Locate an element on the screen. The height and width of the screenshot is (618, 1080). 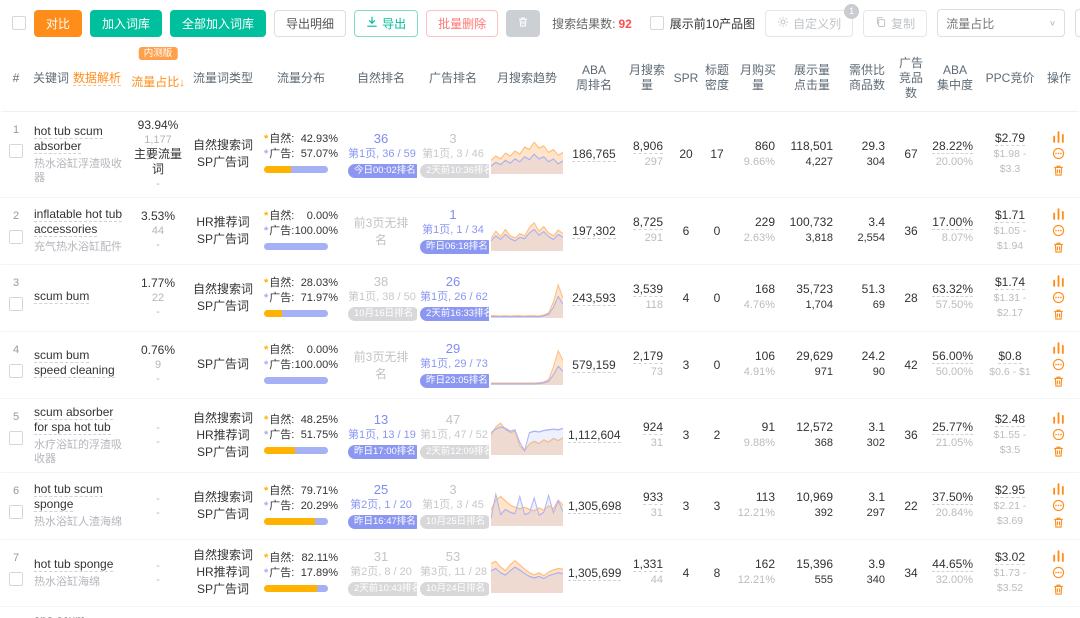
rank-detail: 第1页, 13 / 19 is located at coordinates (382, 434).